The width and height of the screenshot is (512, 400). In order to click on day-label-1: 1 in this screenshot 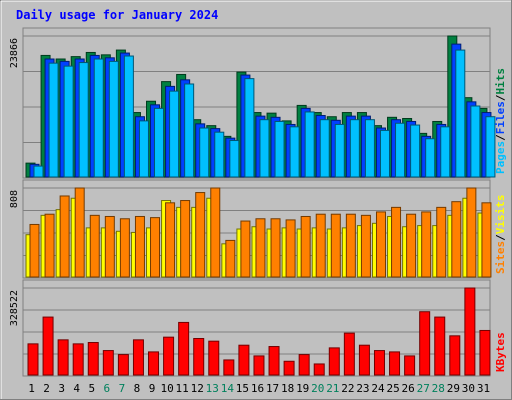, I will do `click(31, 388)`.